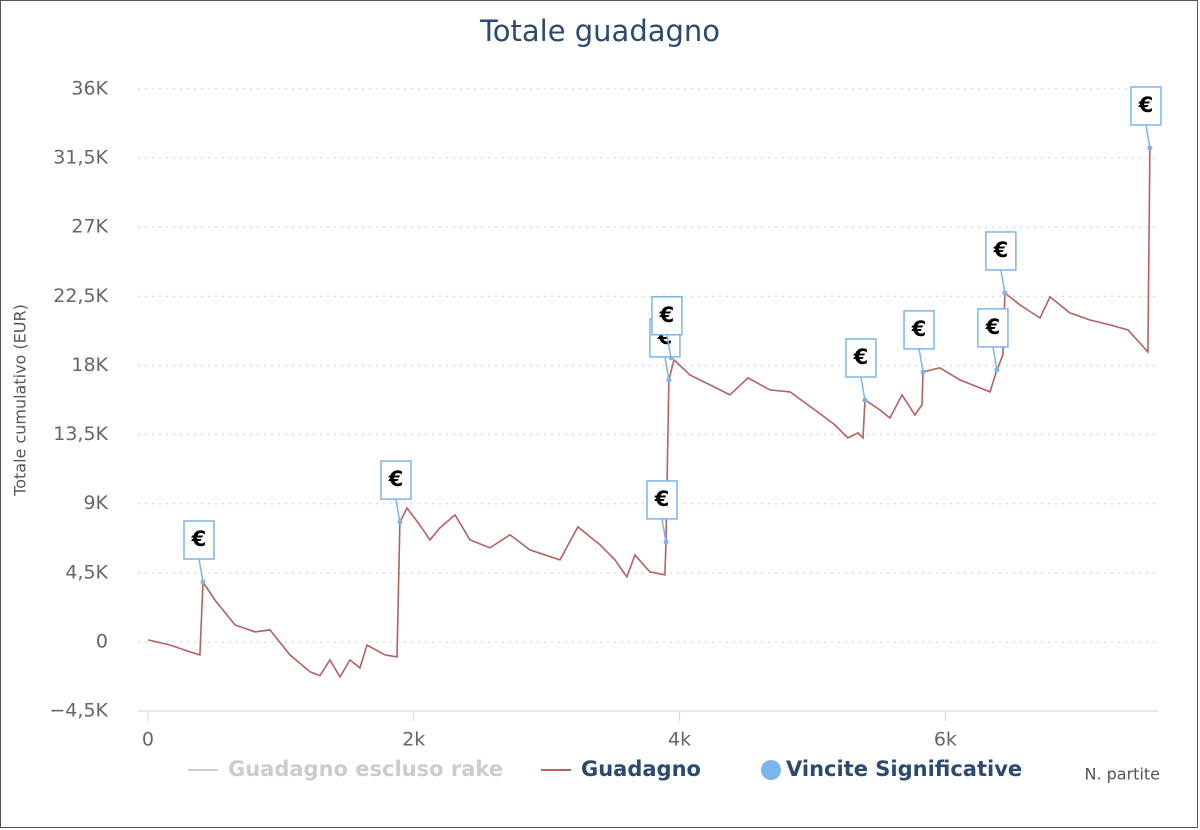  I want to click on y-tick-label: 36K, so click(89, 89).